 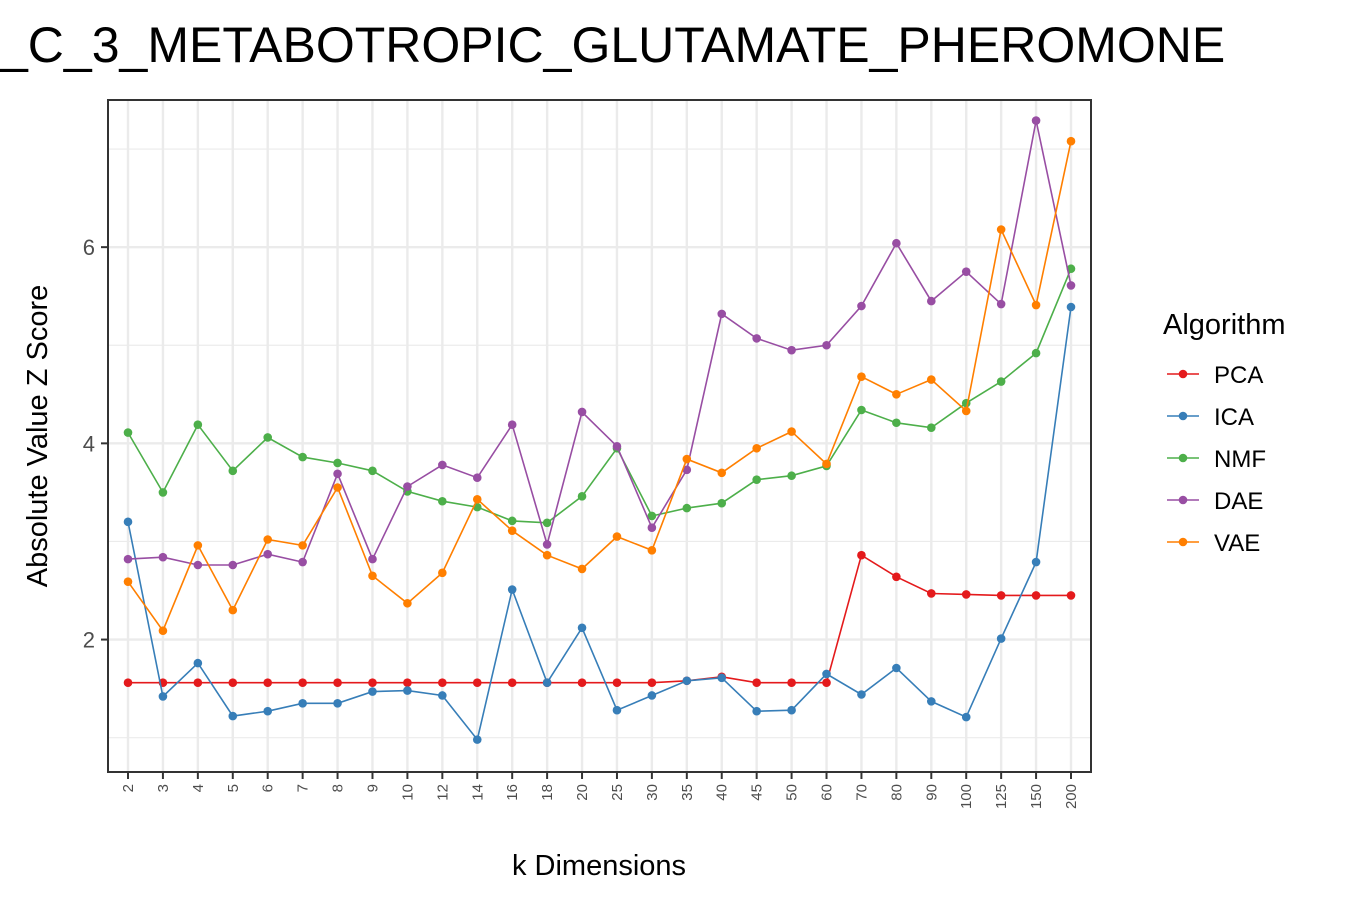 I want to click on x-tick-label: 3, so click(x=163, y=788).